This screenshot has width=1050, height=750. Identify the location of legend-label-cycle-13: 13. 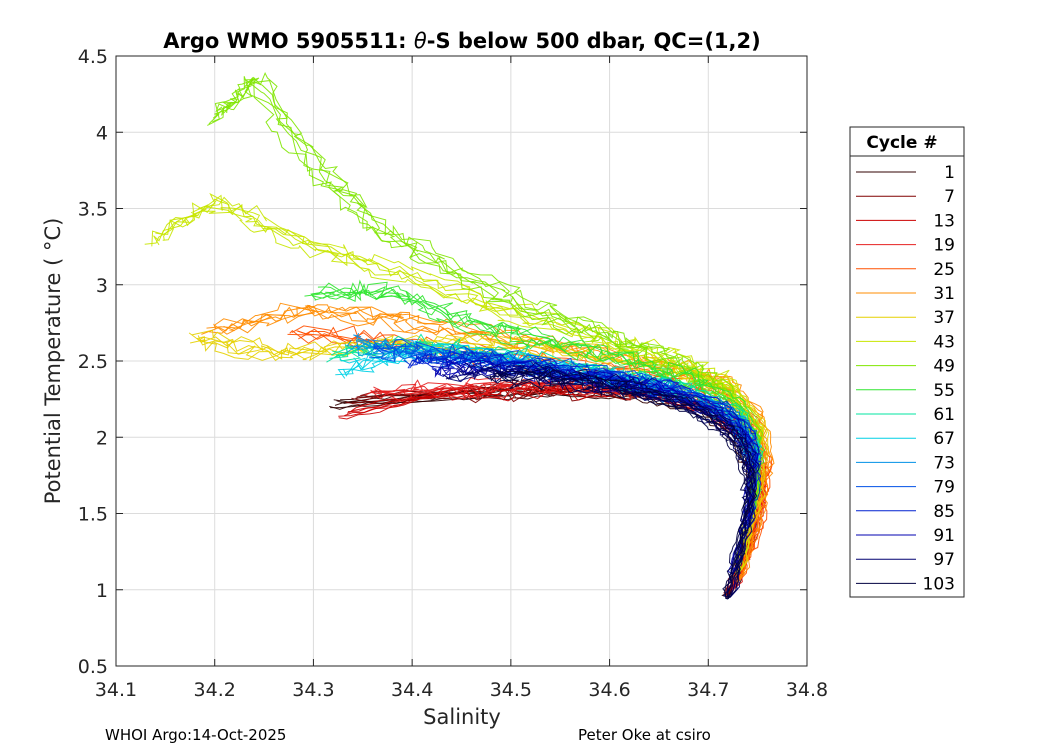
(944, 221).